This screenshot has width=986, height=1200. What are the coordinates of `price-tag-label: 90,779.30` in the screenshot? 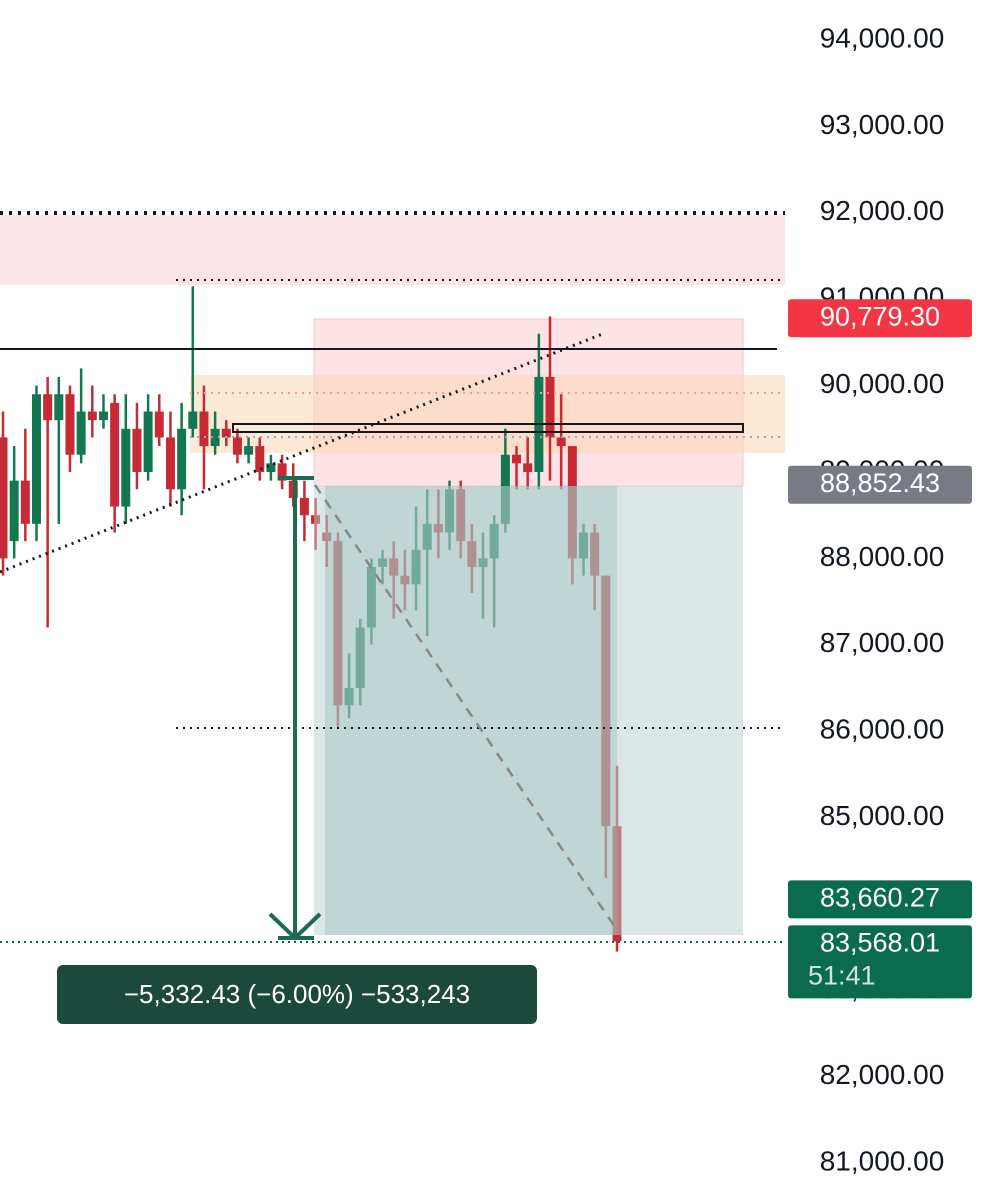 It's located at (880, 316).